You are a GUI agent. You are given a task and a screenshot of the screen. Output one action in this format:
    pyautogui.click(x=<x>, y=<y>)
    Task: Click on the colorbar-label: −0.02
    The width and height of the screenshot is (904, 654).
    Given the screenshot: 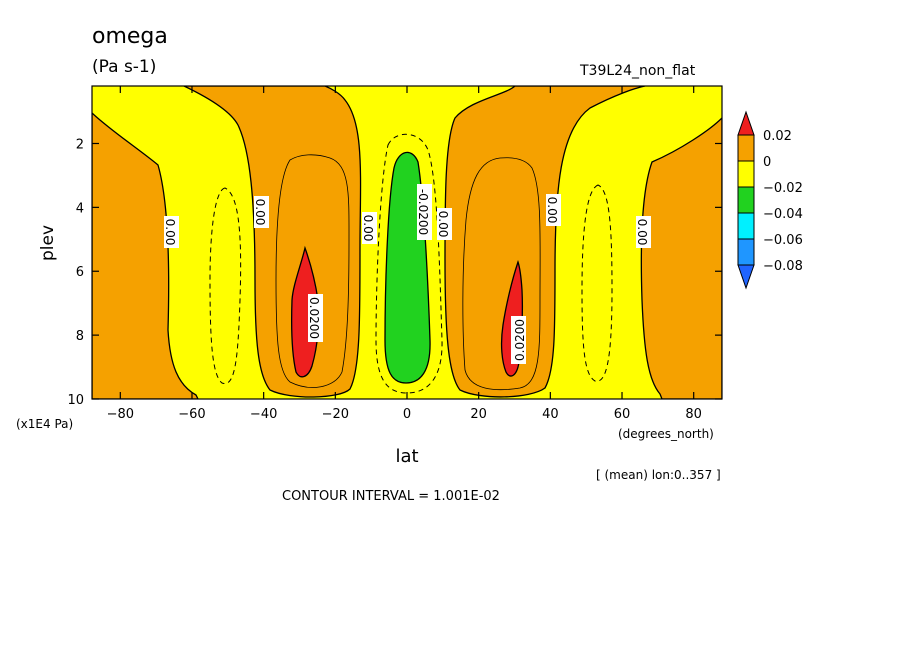 What is the action you would take?
    pyautogui.click(x=783, y=188)
    